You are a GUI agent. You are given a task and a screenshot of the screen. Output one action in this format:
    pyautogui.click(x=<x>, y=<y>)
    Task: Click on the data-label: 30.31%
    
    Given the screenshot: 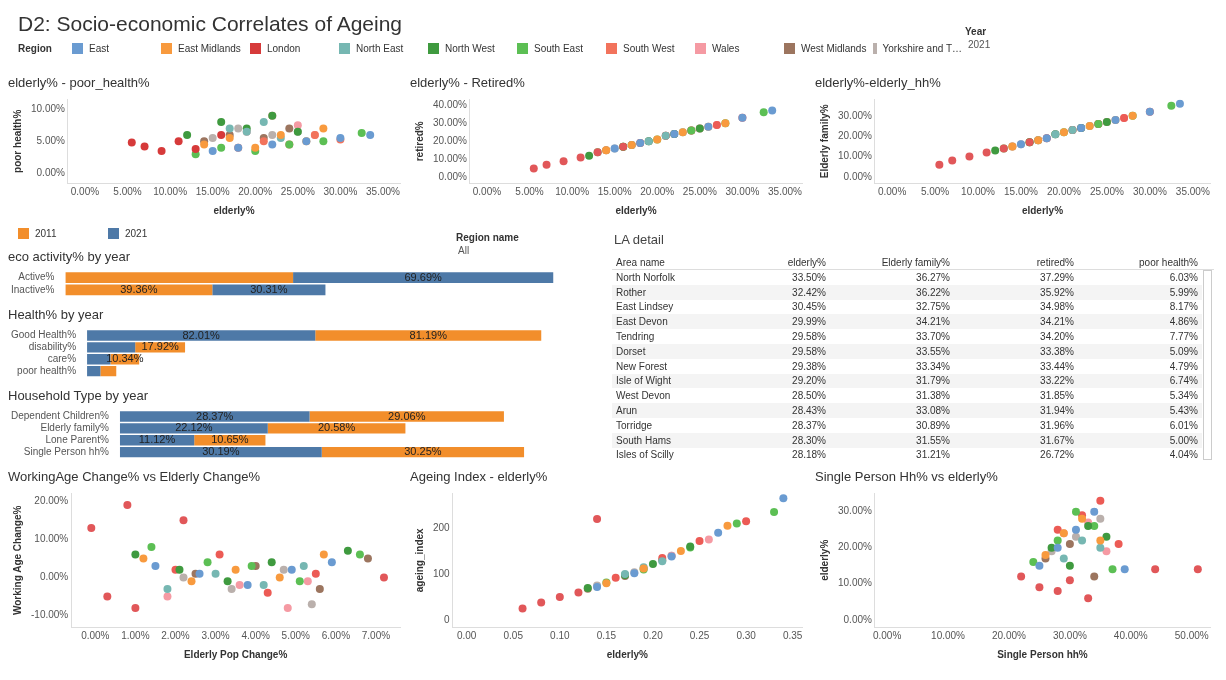 What is the action you would take?
    pyautogui.click(x=269, y=288)
    